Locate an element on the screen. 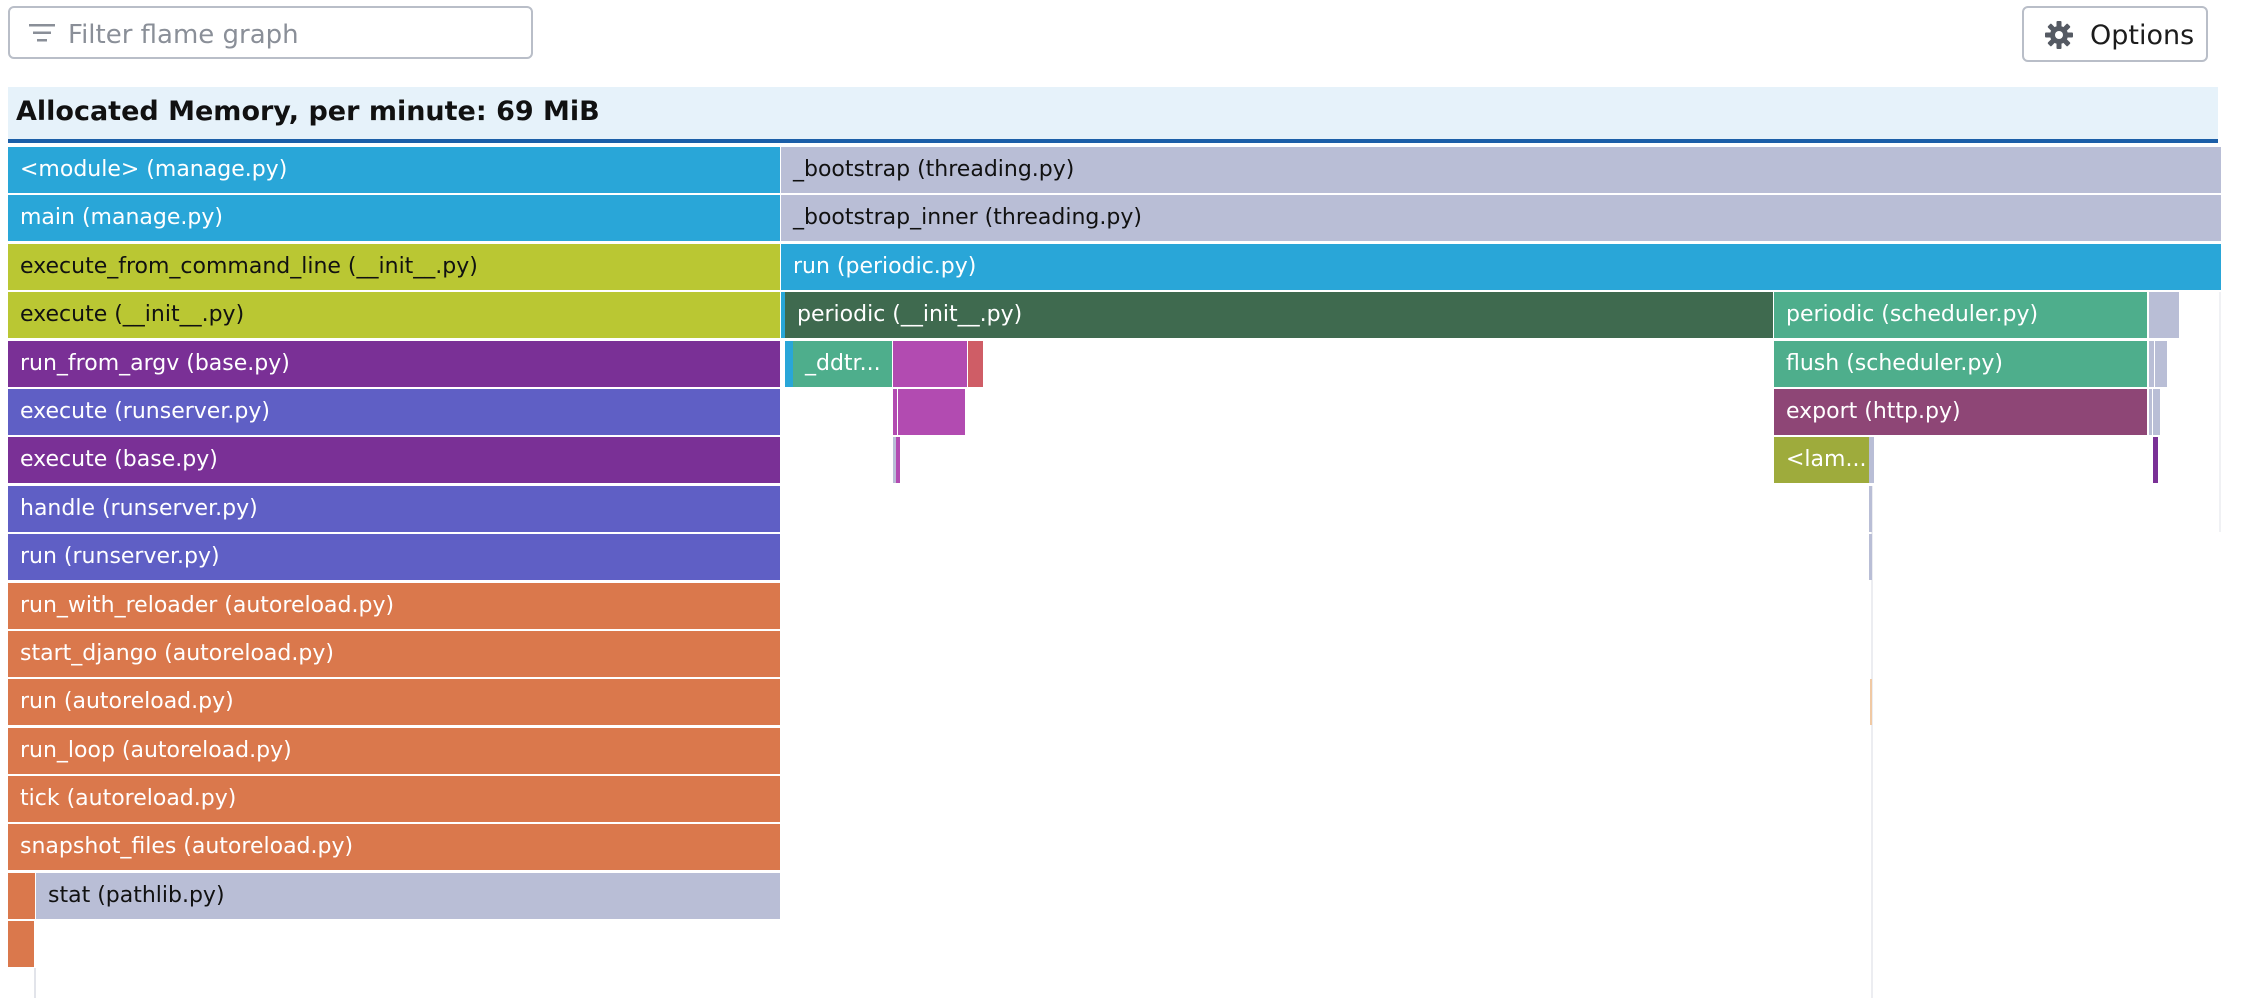 The height and width of the screenshot is (998, 2254). flame-frame: _bootstrap_inner (threading.py) is located at coordinates (1501, 218).